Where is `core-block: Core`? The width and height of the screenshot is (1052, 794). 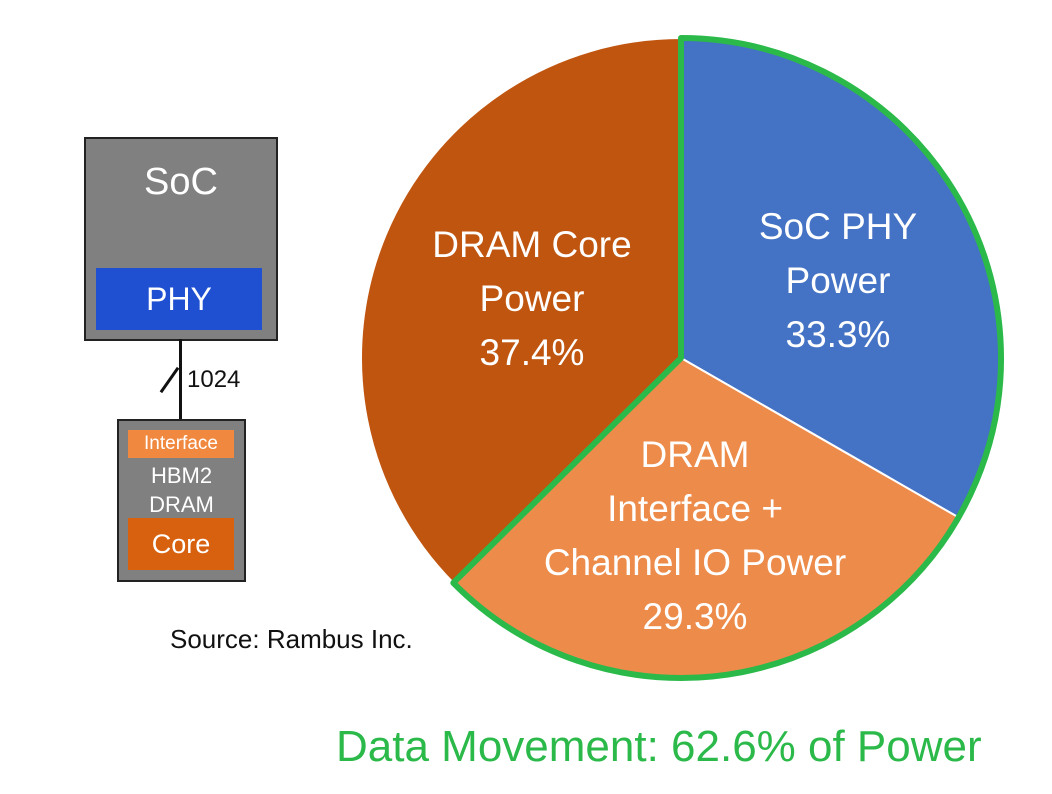 core-block: Core is located at coordinates (181, 544).